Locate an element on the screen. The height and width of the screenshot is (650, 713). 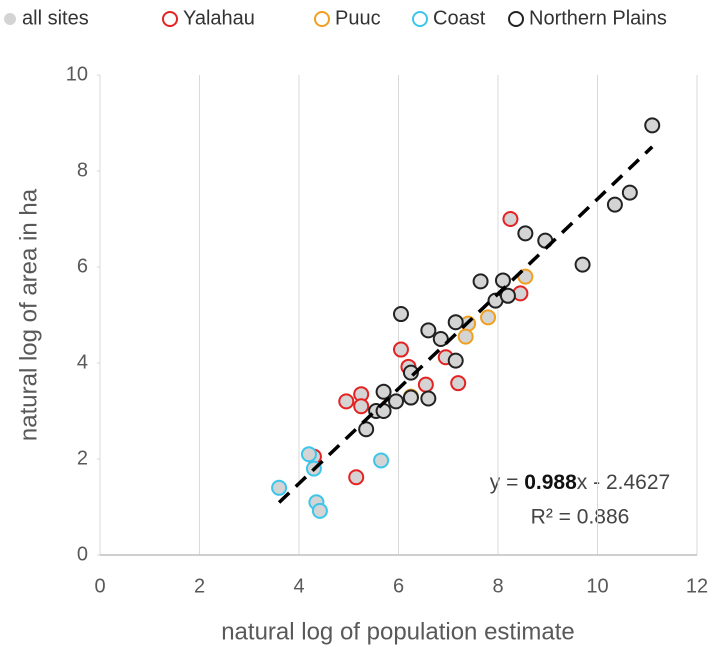
legend-label: Northern Plains is located at coordinates (598, 18).